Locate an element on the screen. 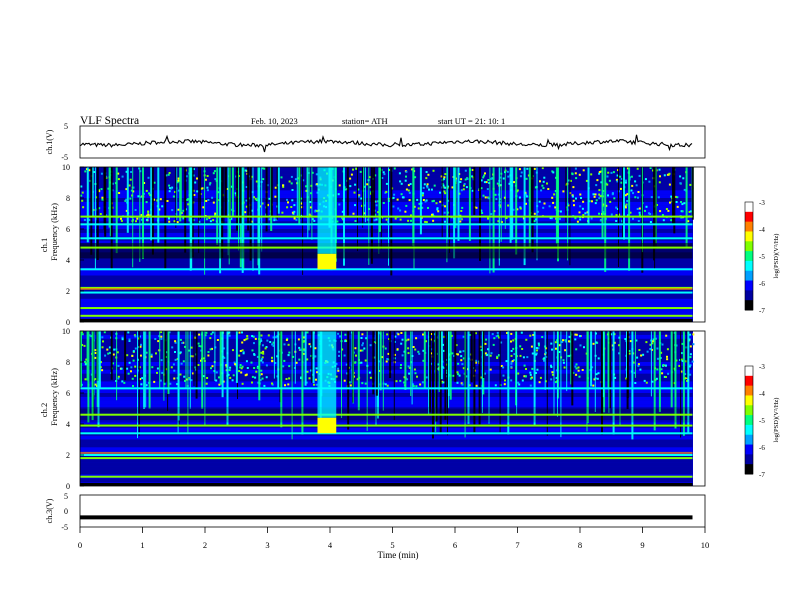  figure-title: VLF Spectra is located at coordinates (109, 121).